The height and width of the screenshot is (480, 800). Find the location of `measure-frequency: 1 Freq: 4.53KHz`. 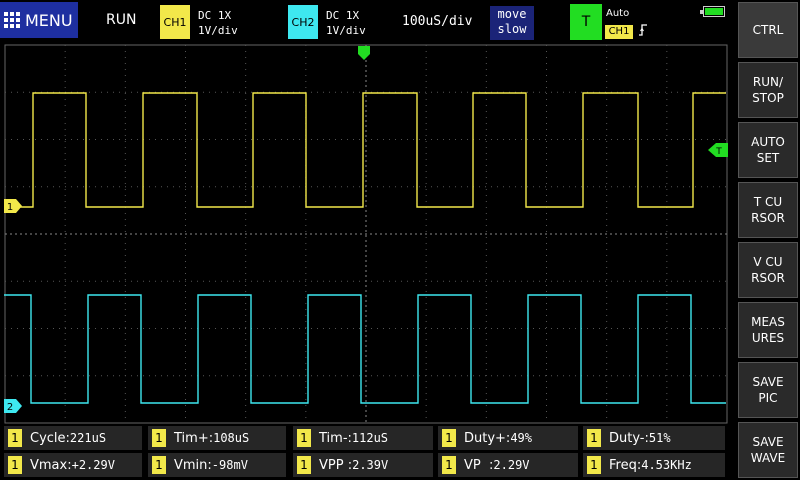

measure-frequency: 1 Freq: 4.53KHz is located at coordinates (654, 465).